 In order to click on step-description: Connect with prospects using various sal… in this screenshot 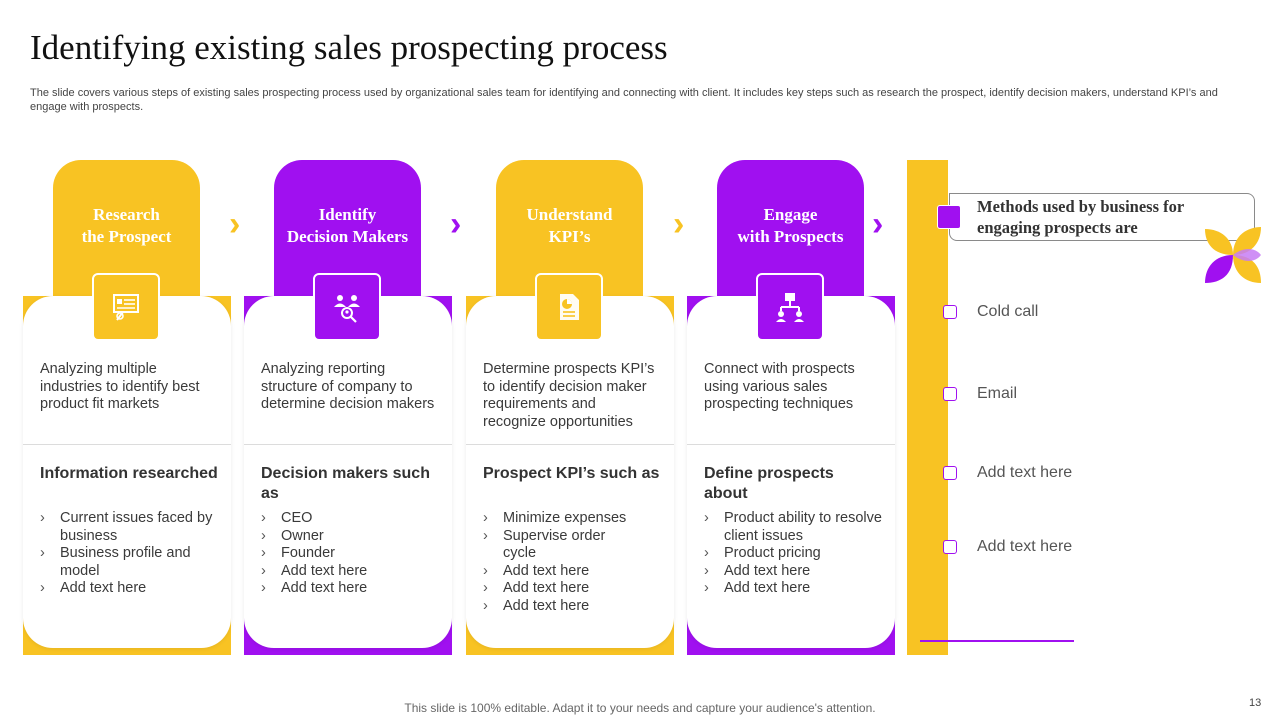, I will do `click(779, 386)`.